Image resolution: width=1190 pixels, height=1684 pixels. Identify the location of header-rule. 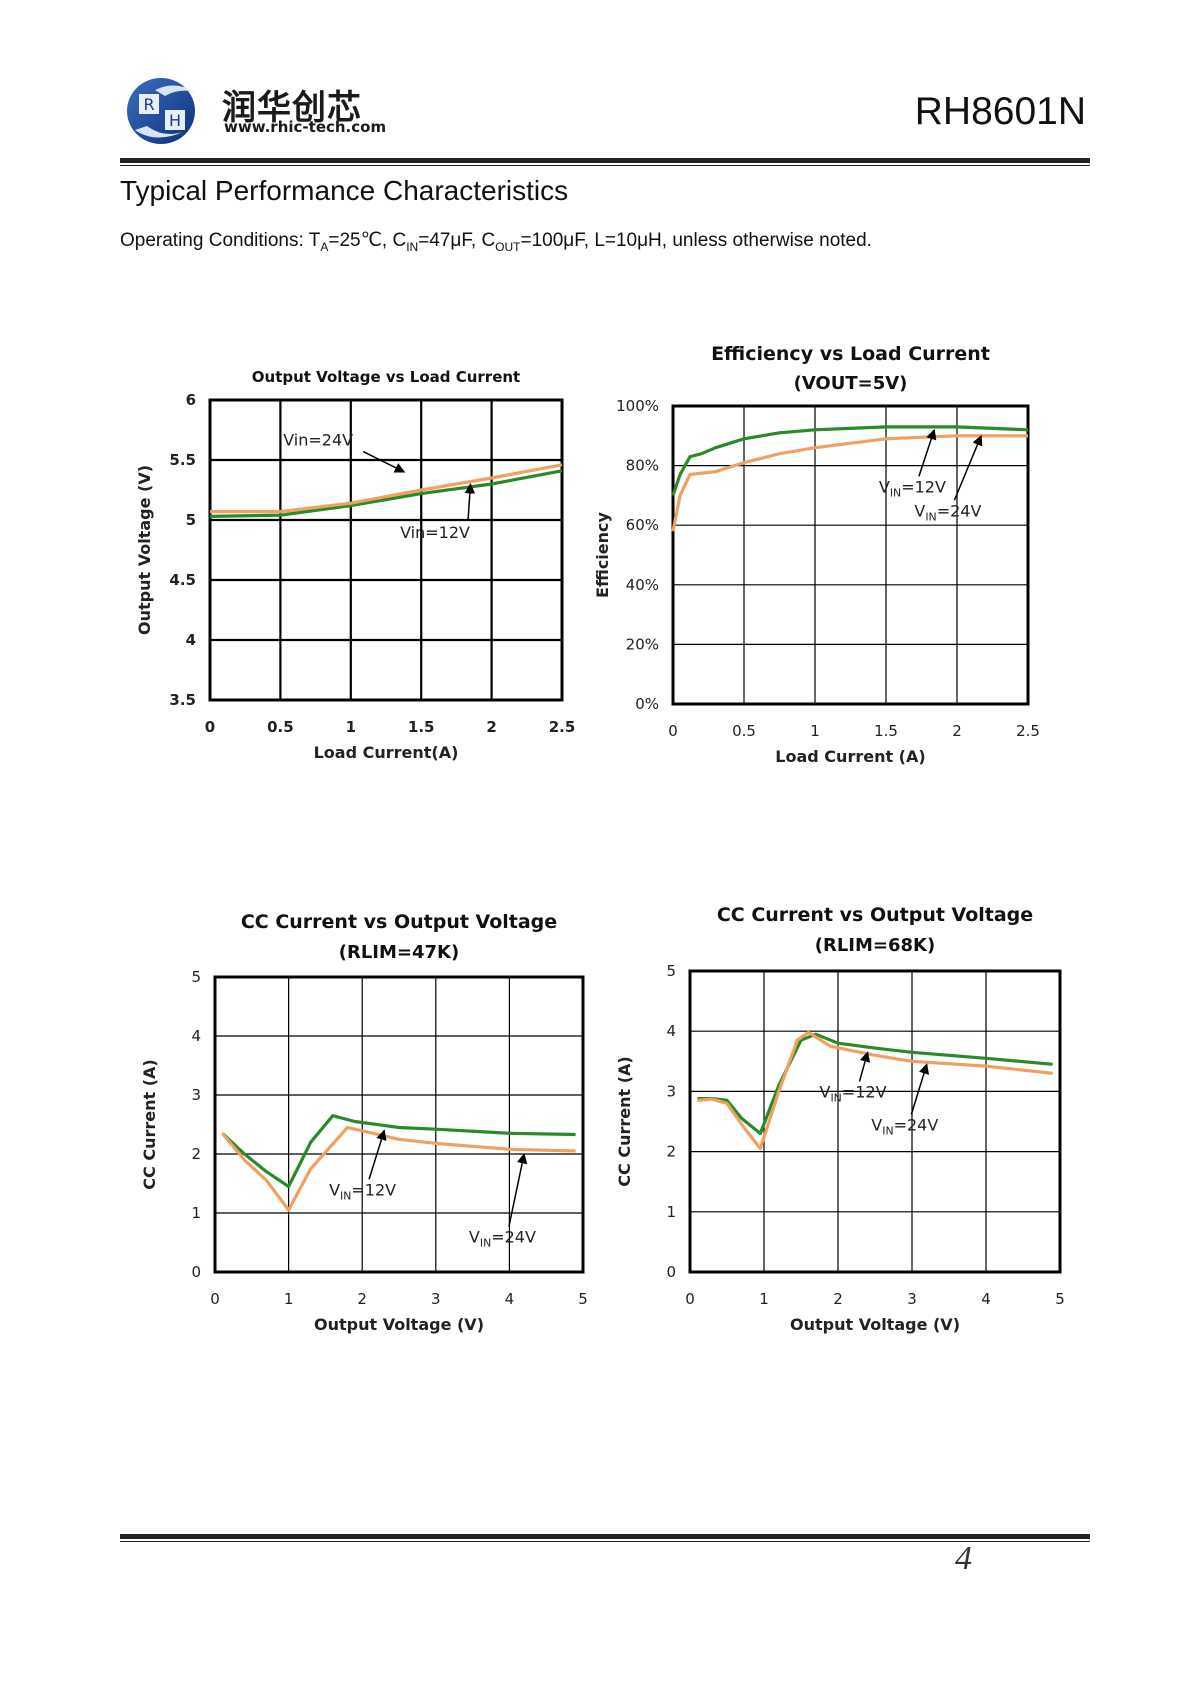
(605, 160).